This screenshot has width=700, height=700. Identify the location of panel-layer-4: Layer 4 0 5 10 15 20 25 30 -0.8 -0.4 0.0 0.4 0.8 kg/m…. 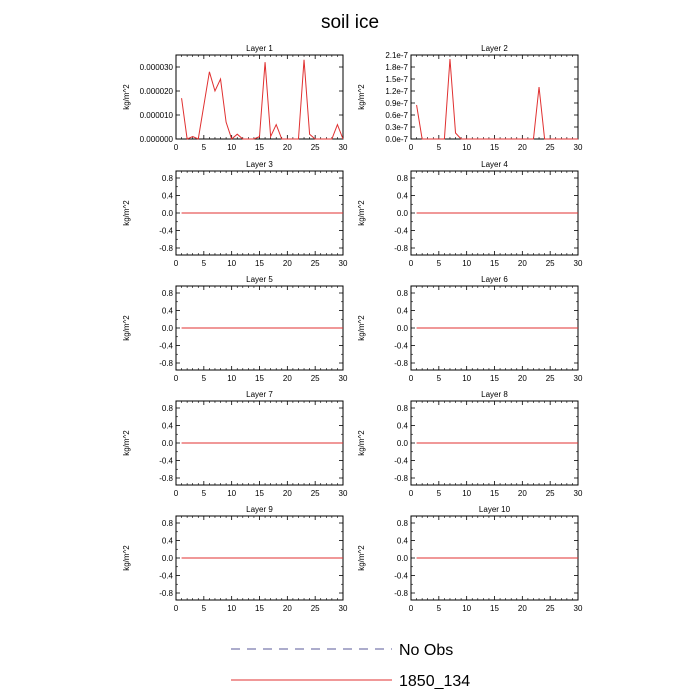
(470, 214).